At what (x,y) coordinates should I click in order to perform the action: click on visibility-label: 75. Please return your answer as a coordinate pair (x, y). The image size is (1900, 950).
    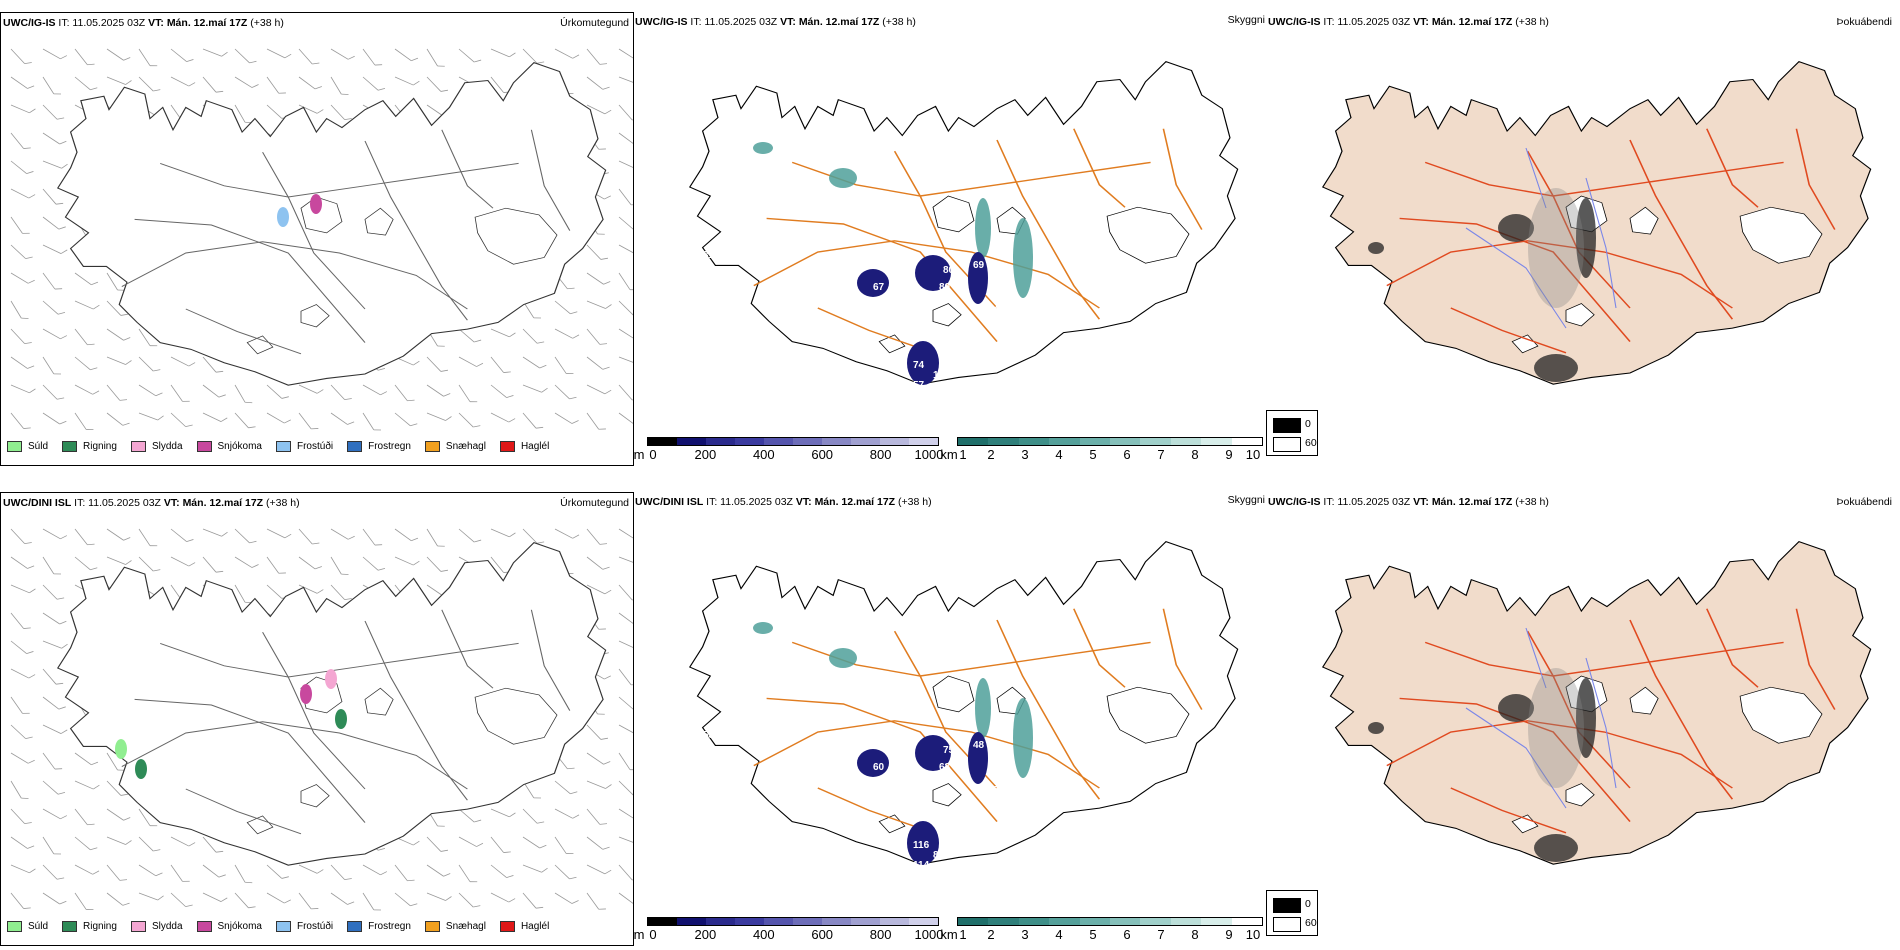
    Looking at the image, I should click on (949, 750).